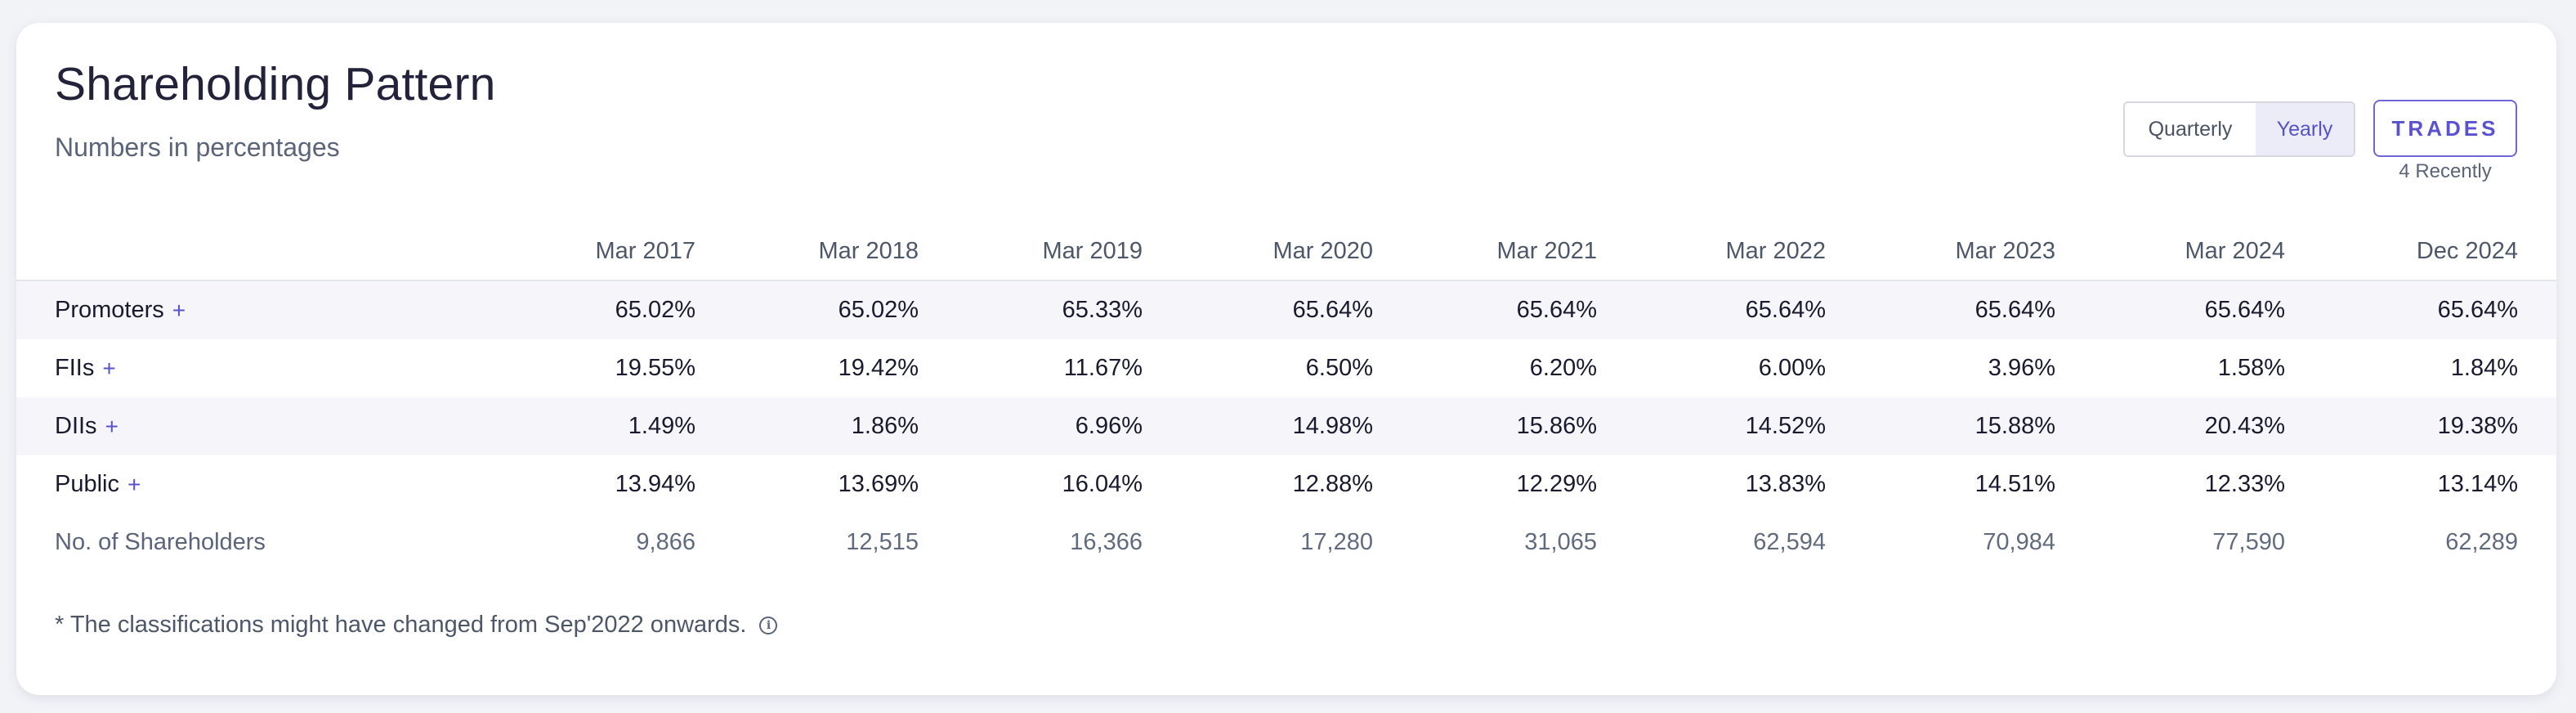  What do you see at coordinates (2305, 129) in the screenshot?
I see `yearly-toggle-button: Yearly` at bounding box center [2305, 129].